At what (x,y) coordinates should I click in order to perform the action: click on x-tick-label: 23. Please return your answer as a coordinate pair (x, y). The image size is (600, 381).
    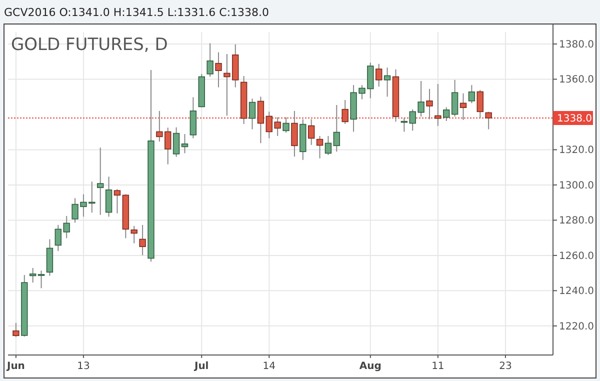
    Looking at the image, I should click on (505, 366).